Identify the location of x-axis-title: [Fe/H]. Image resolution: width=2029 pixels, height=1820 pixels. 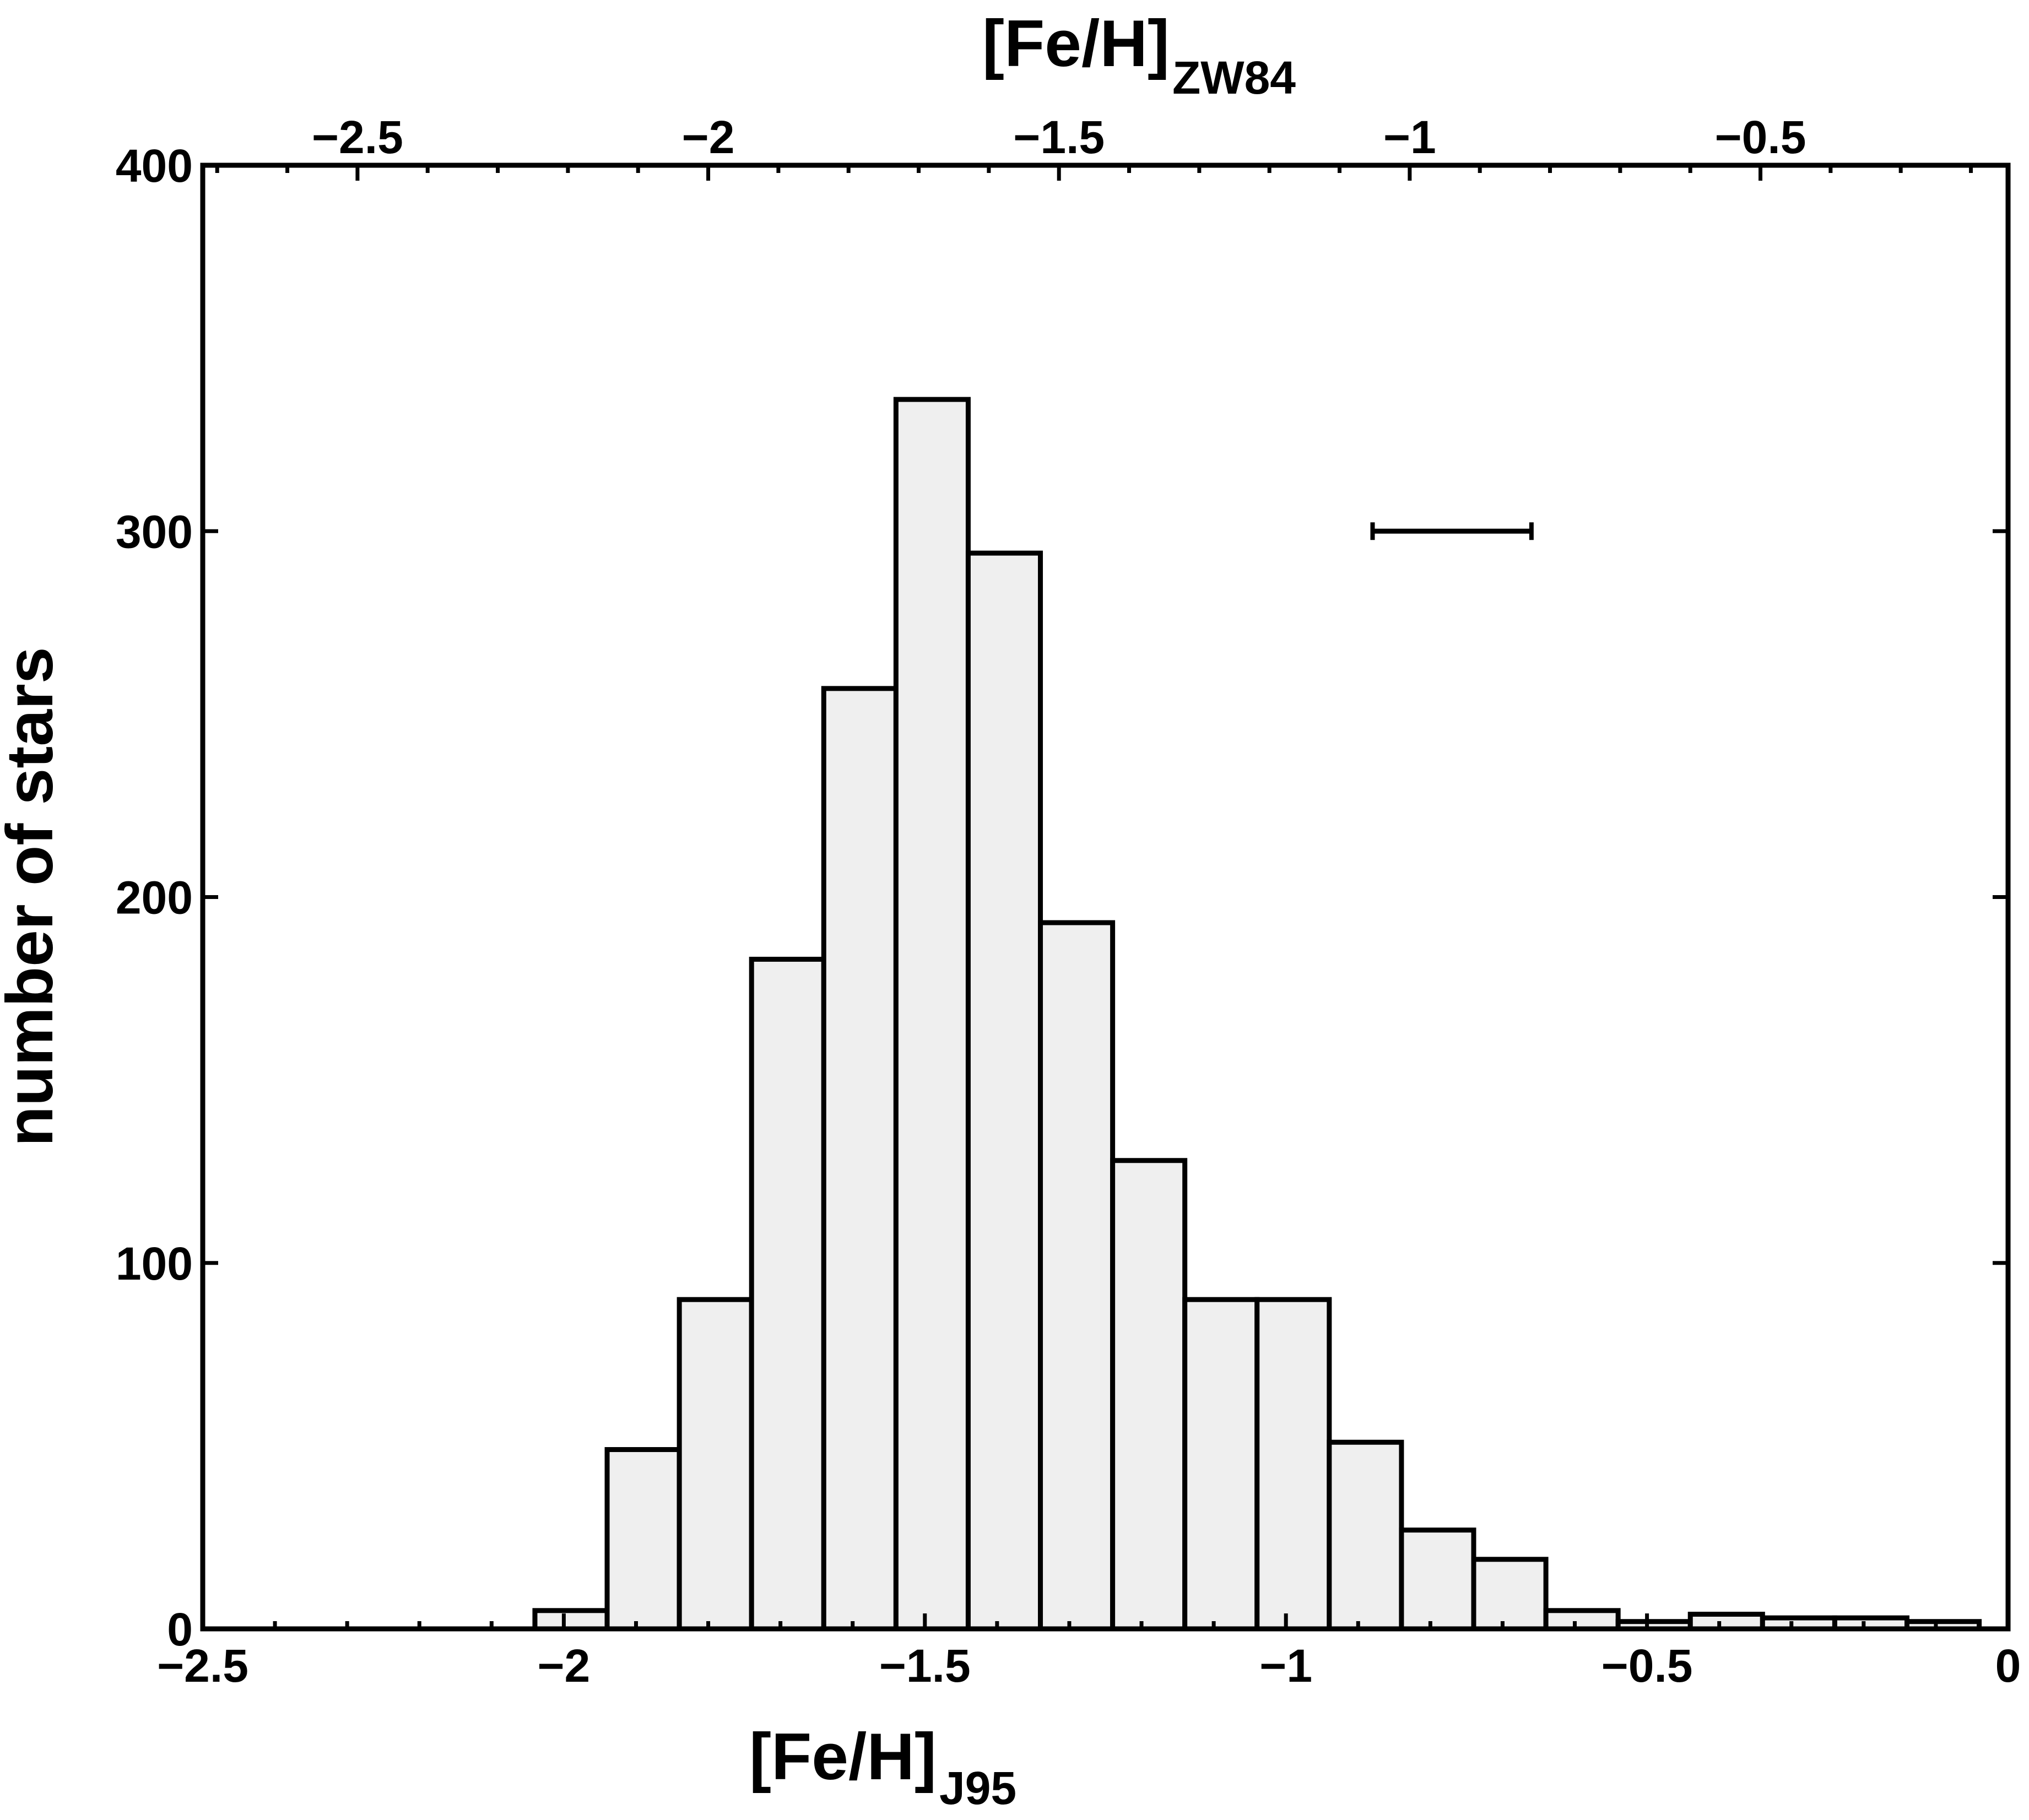
(843, 1757).